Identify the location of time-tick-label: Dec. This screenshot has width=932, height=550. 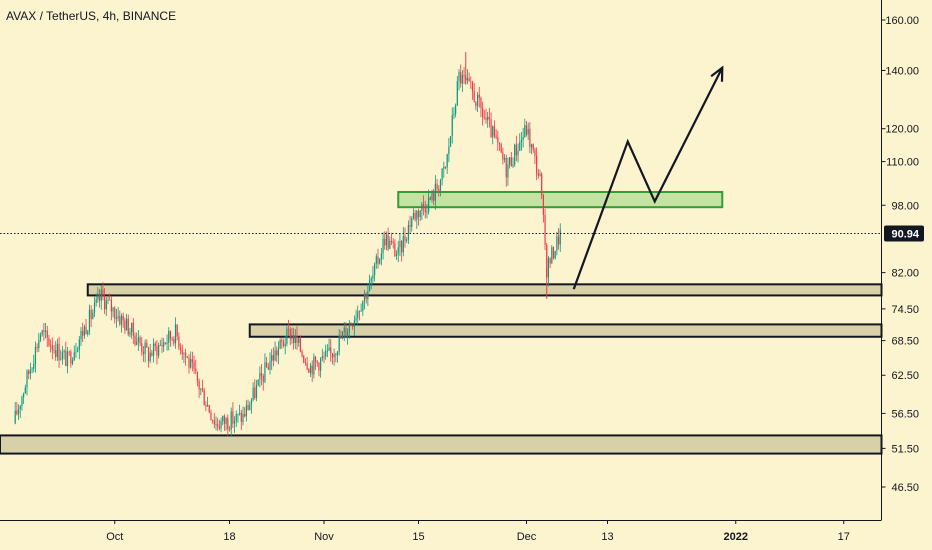
(527, 537).